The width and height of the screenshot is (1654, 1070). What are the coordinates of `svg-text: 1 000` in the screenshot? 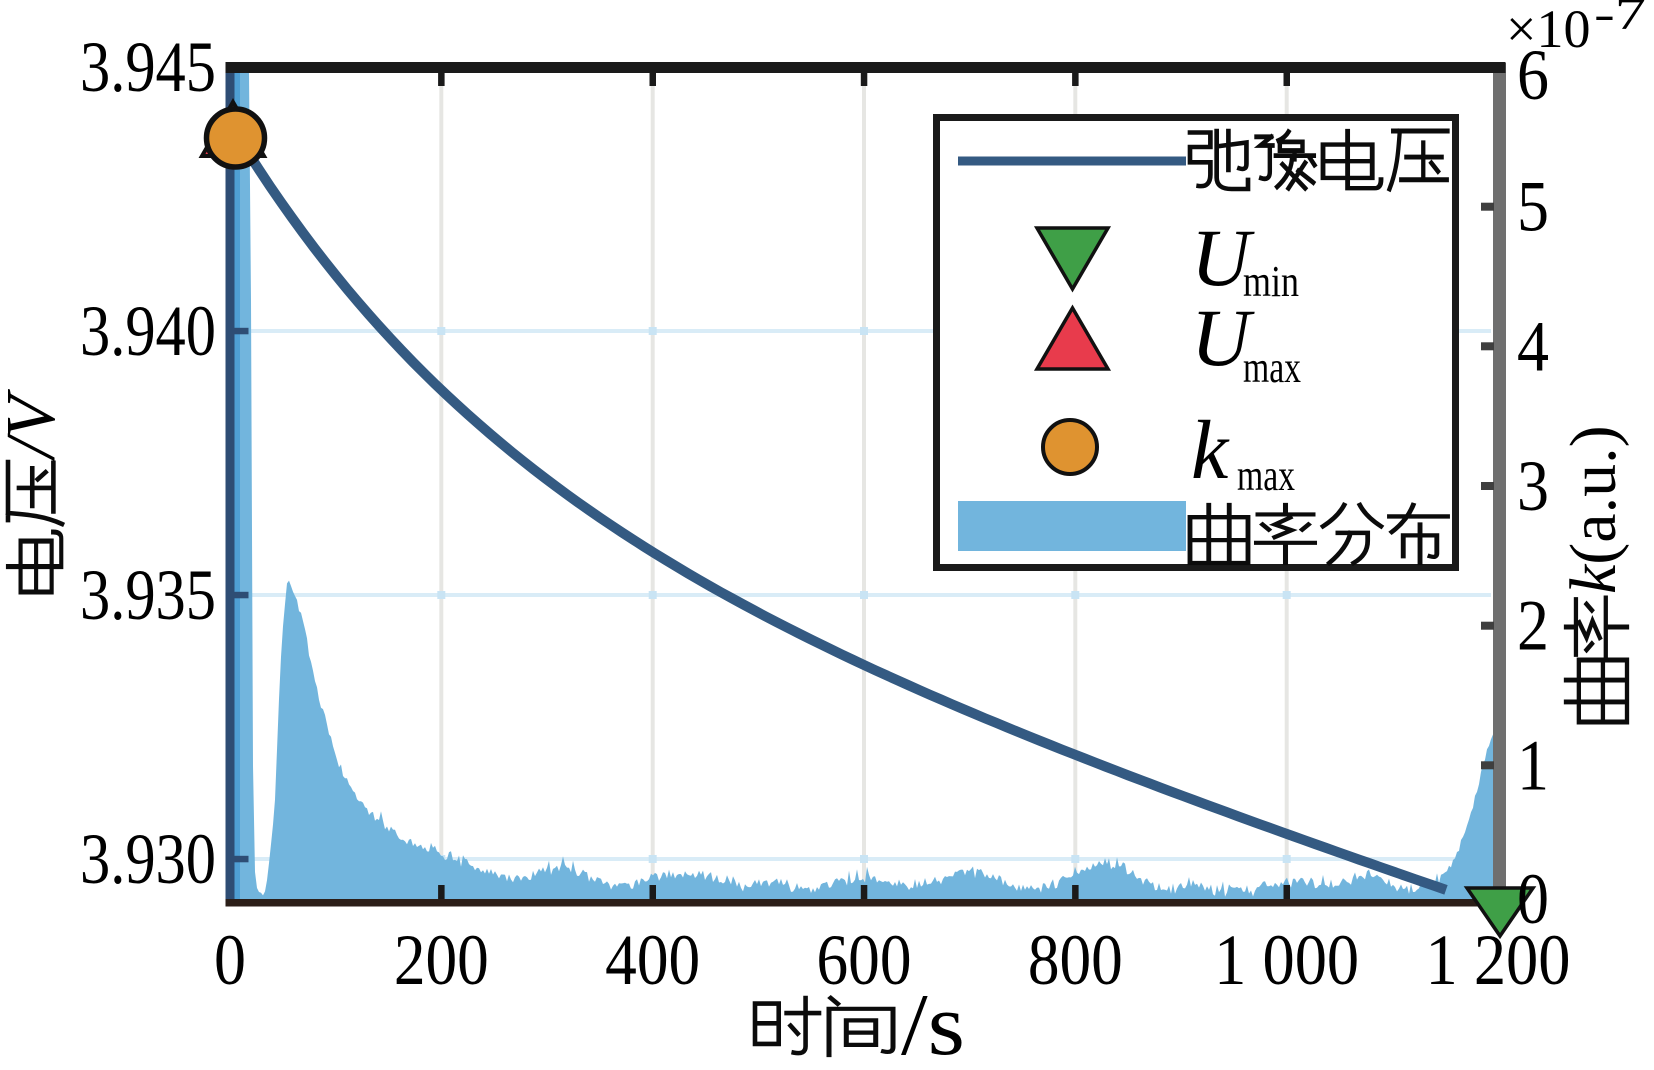 It's located at (1286, 960).